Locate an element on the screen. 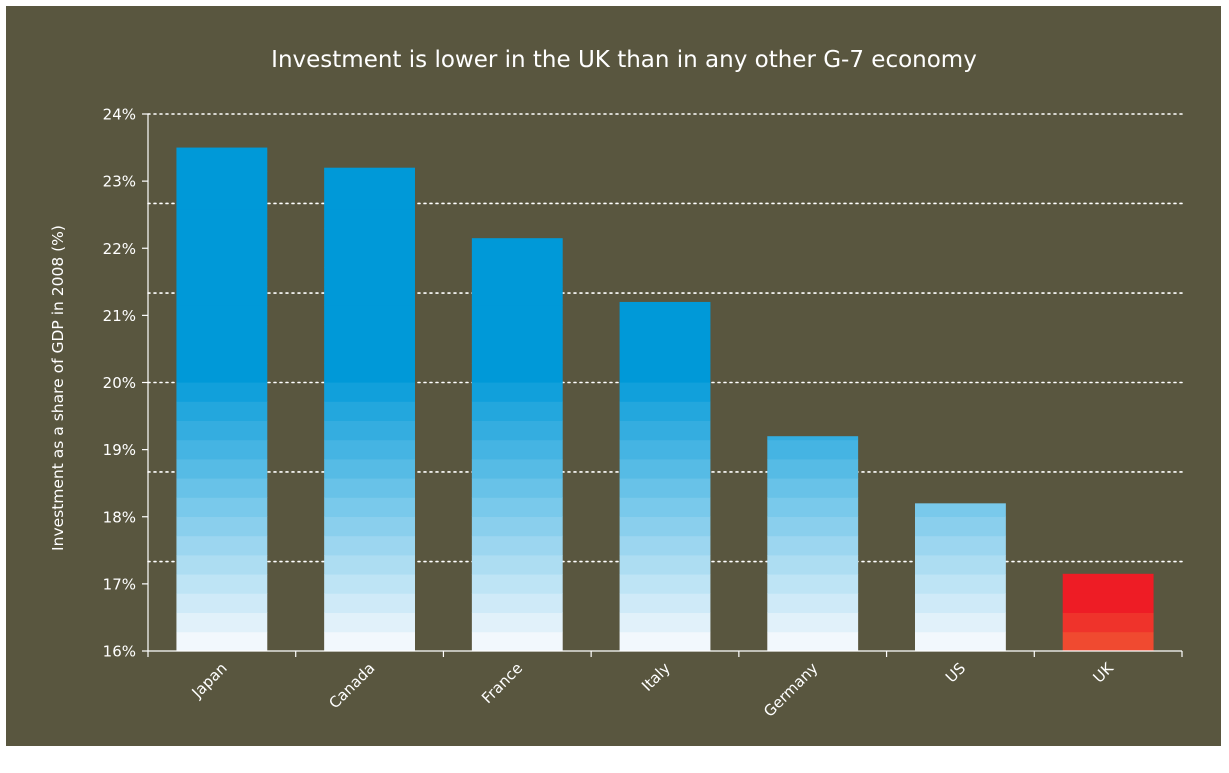  bar-canada is located at coordinates (369, 409).